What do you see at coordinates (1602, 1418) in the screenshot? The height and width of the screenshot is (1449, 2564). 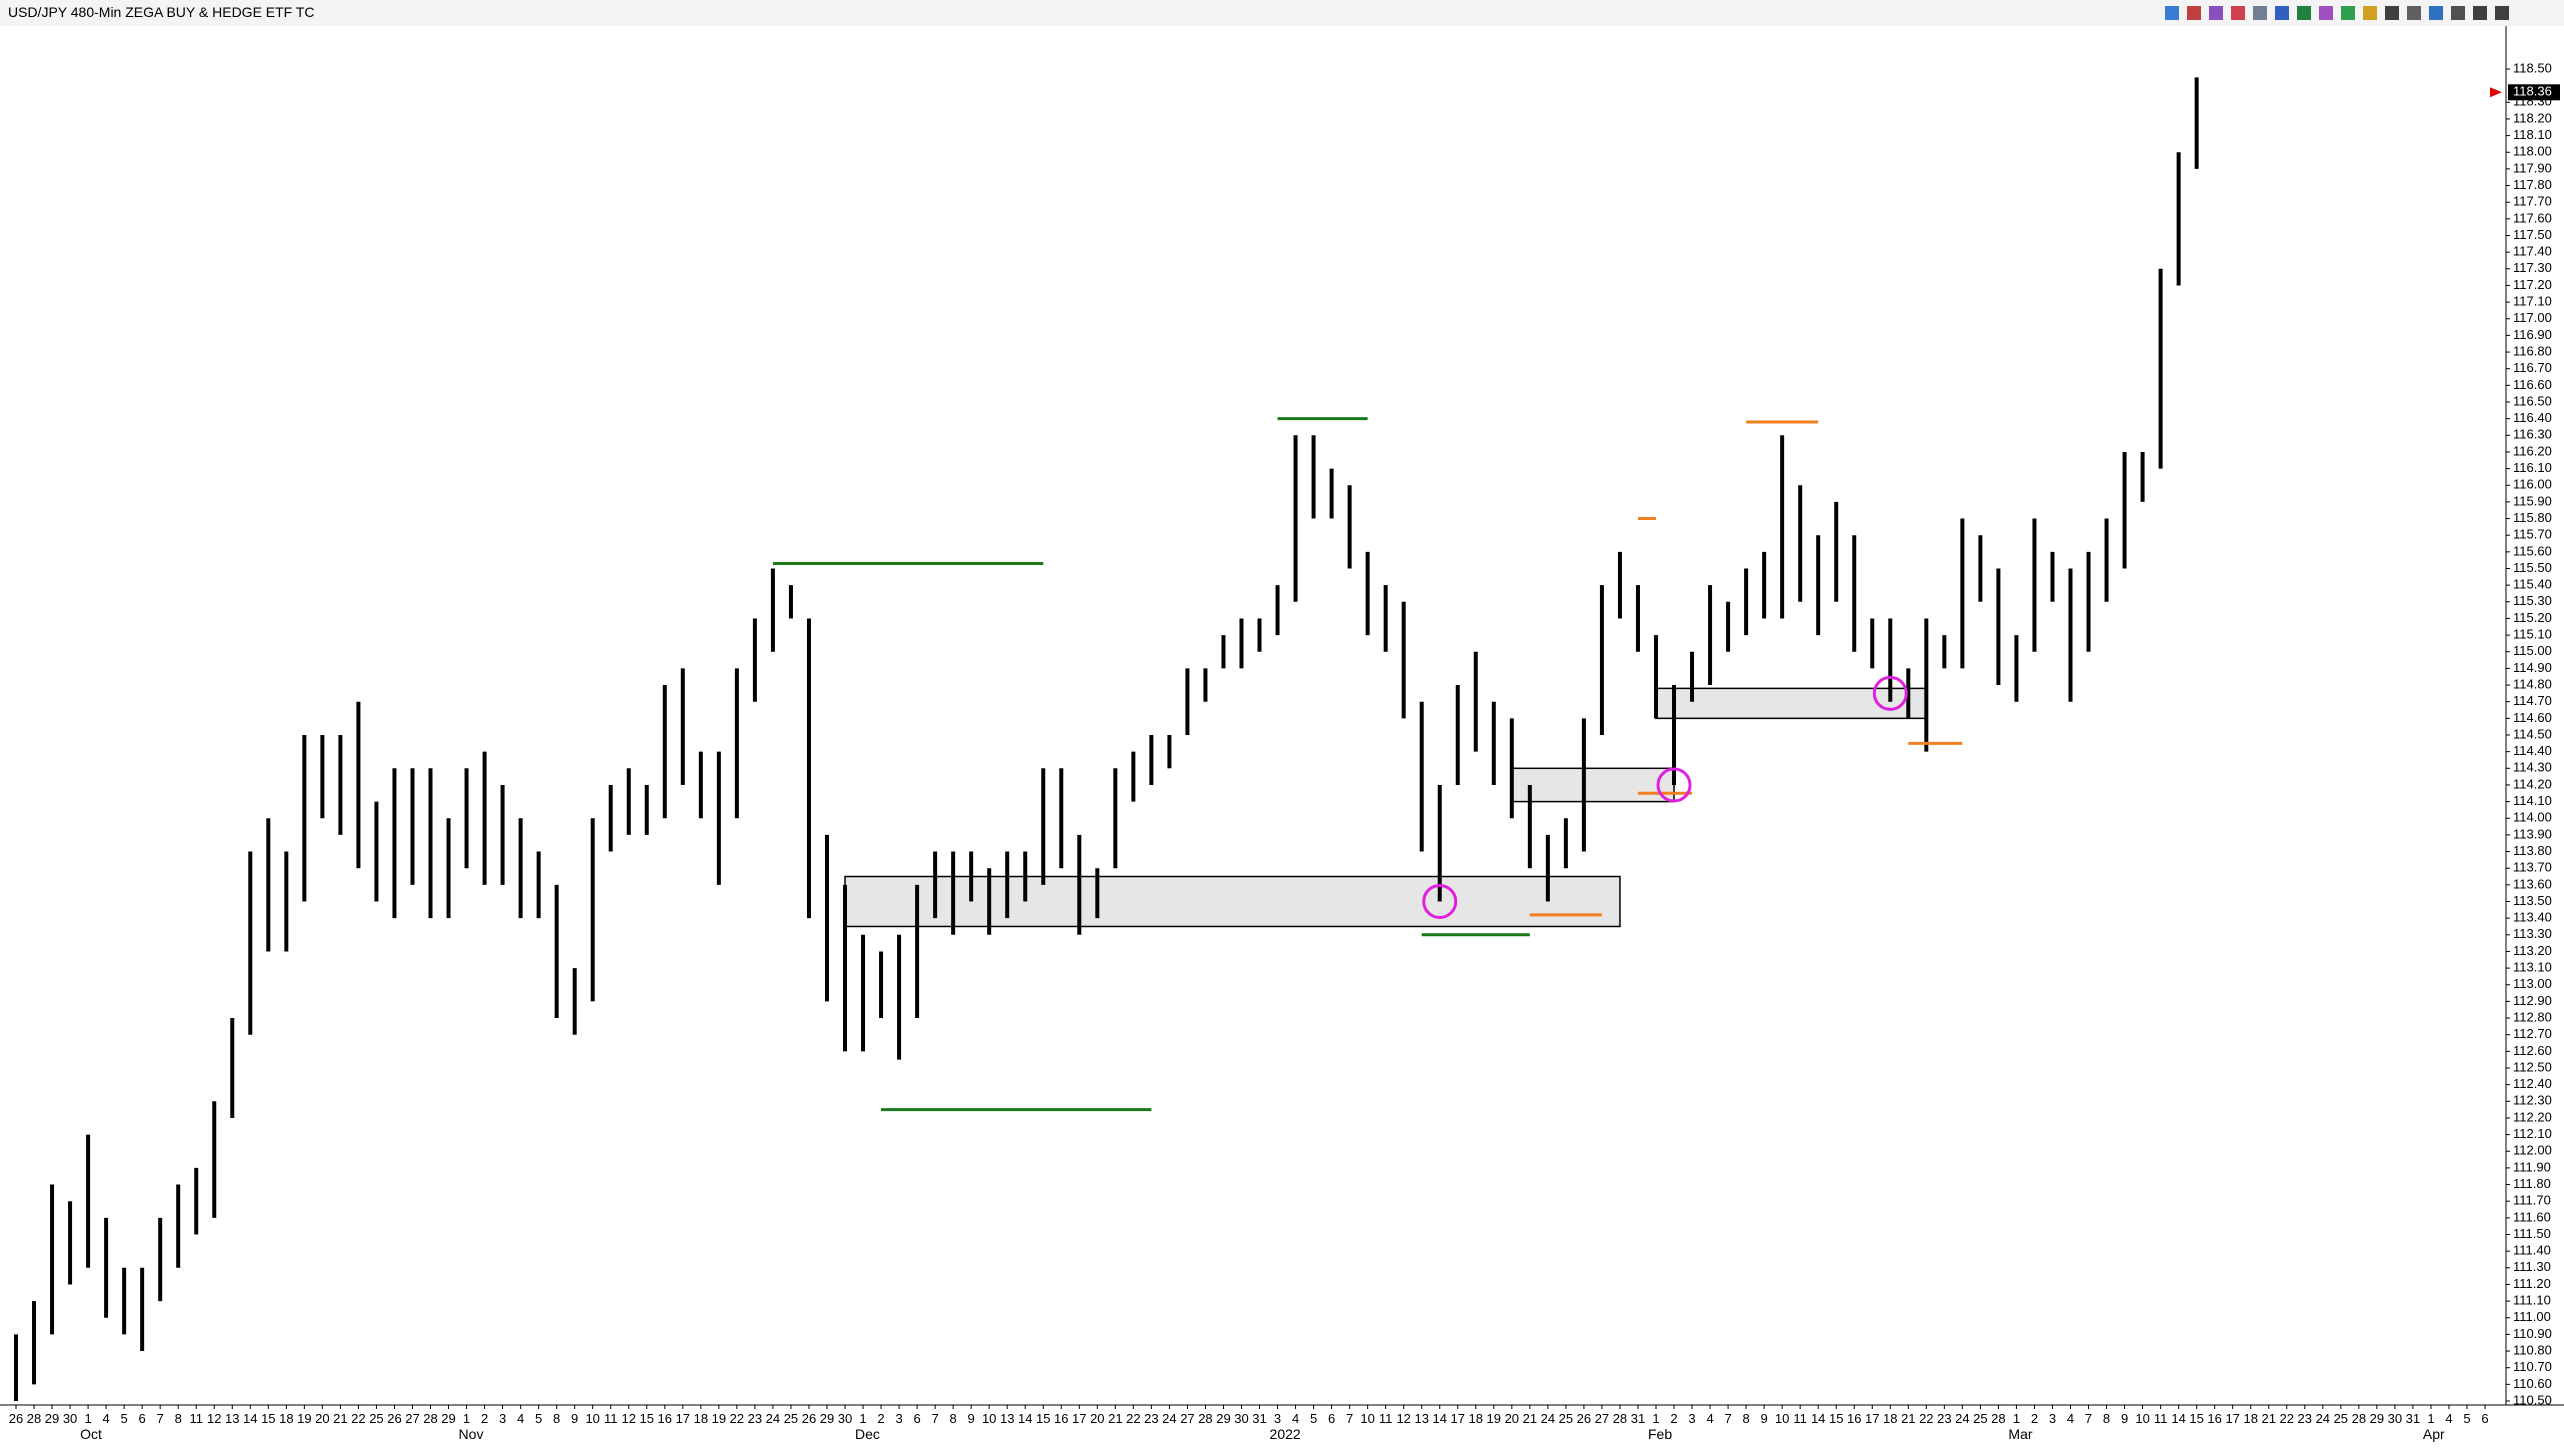 I see `x-tick-label: 27` at bounding box center [1602, 1418].